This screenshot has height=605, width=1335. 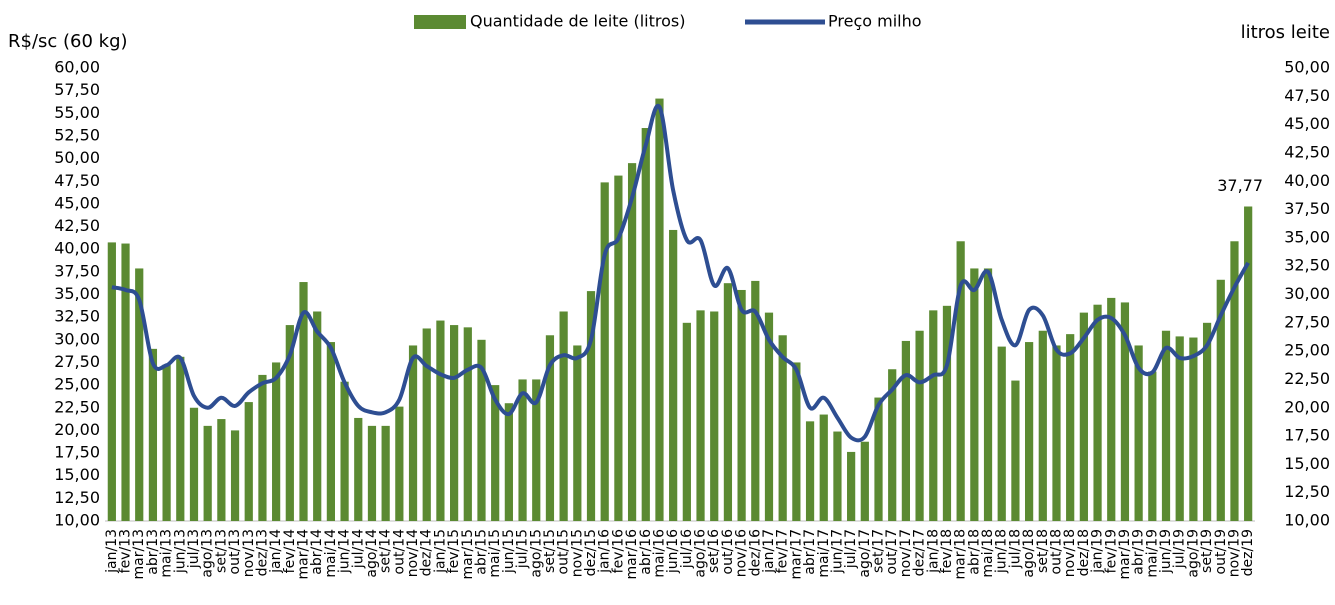 What do you see at coordinates (77, 520) in the screenshot?
I see `y-tick-label: 10,00` at bounding box center [77, 520].